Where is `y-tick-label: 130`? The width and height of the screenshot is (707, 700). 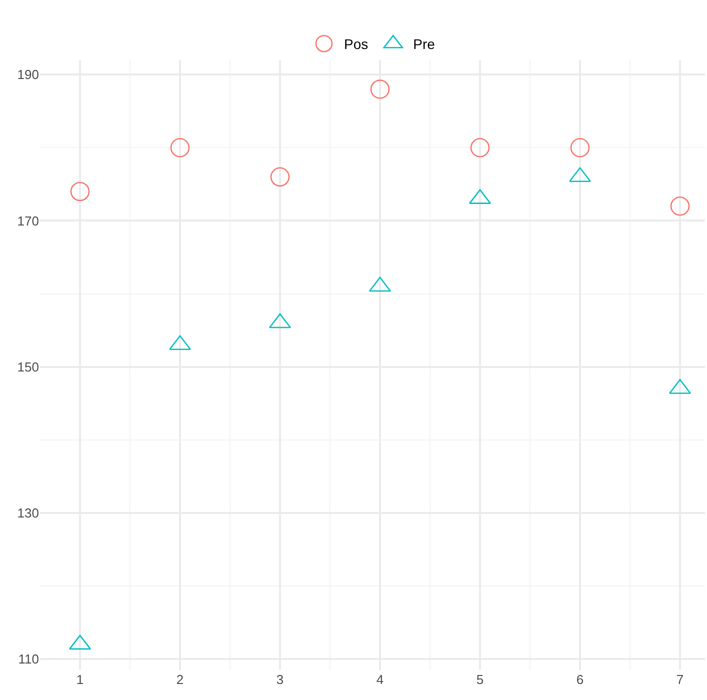
y-tick-label: 130 is located at coordinates (28, 512).